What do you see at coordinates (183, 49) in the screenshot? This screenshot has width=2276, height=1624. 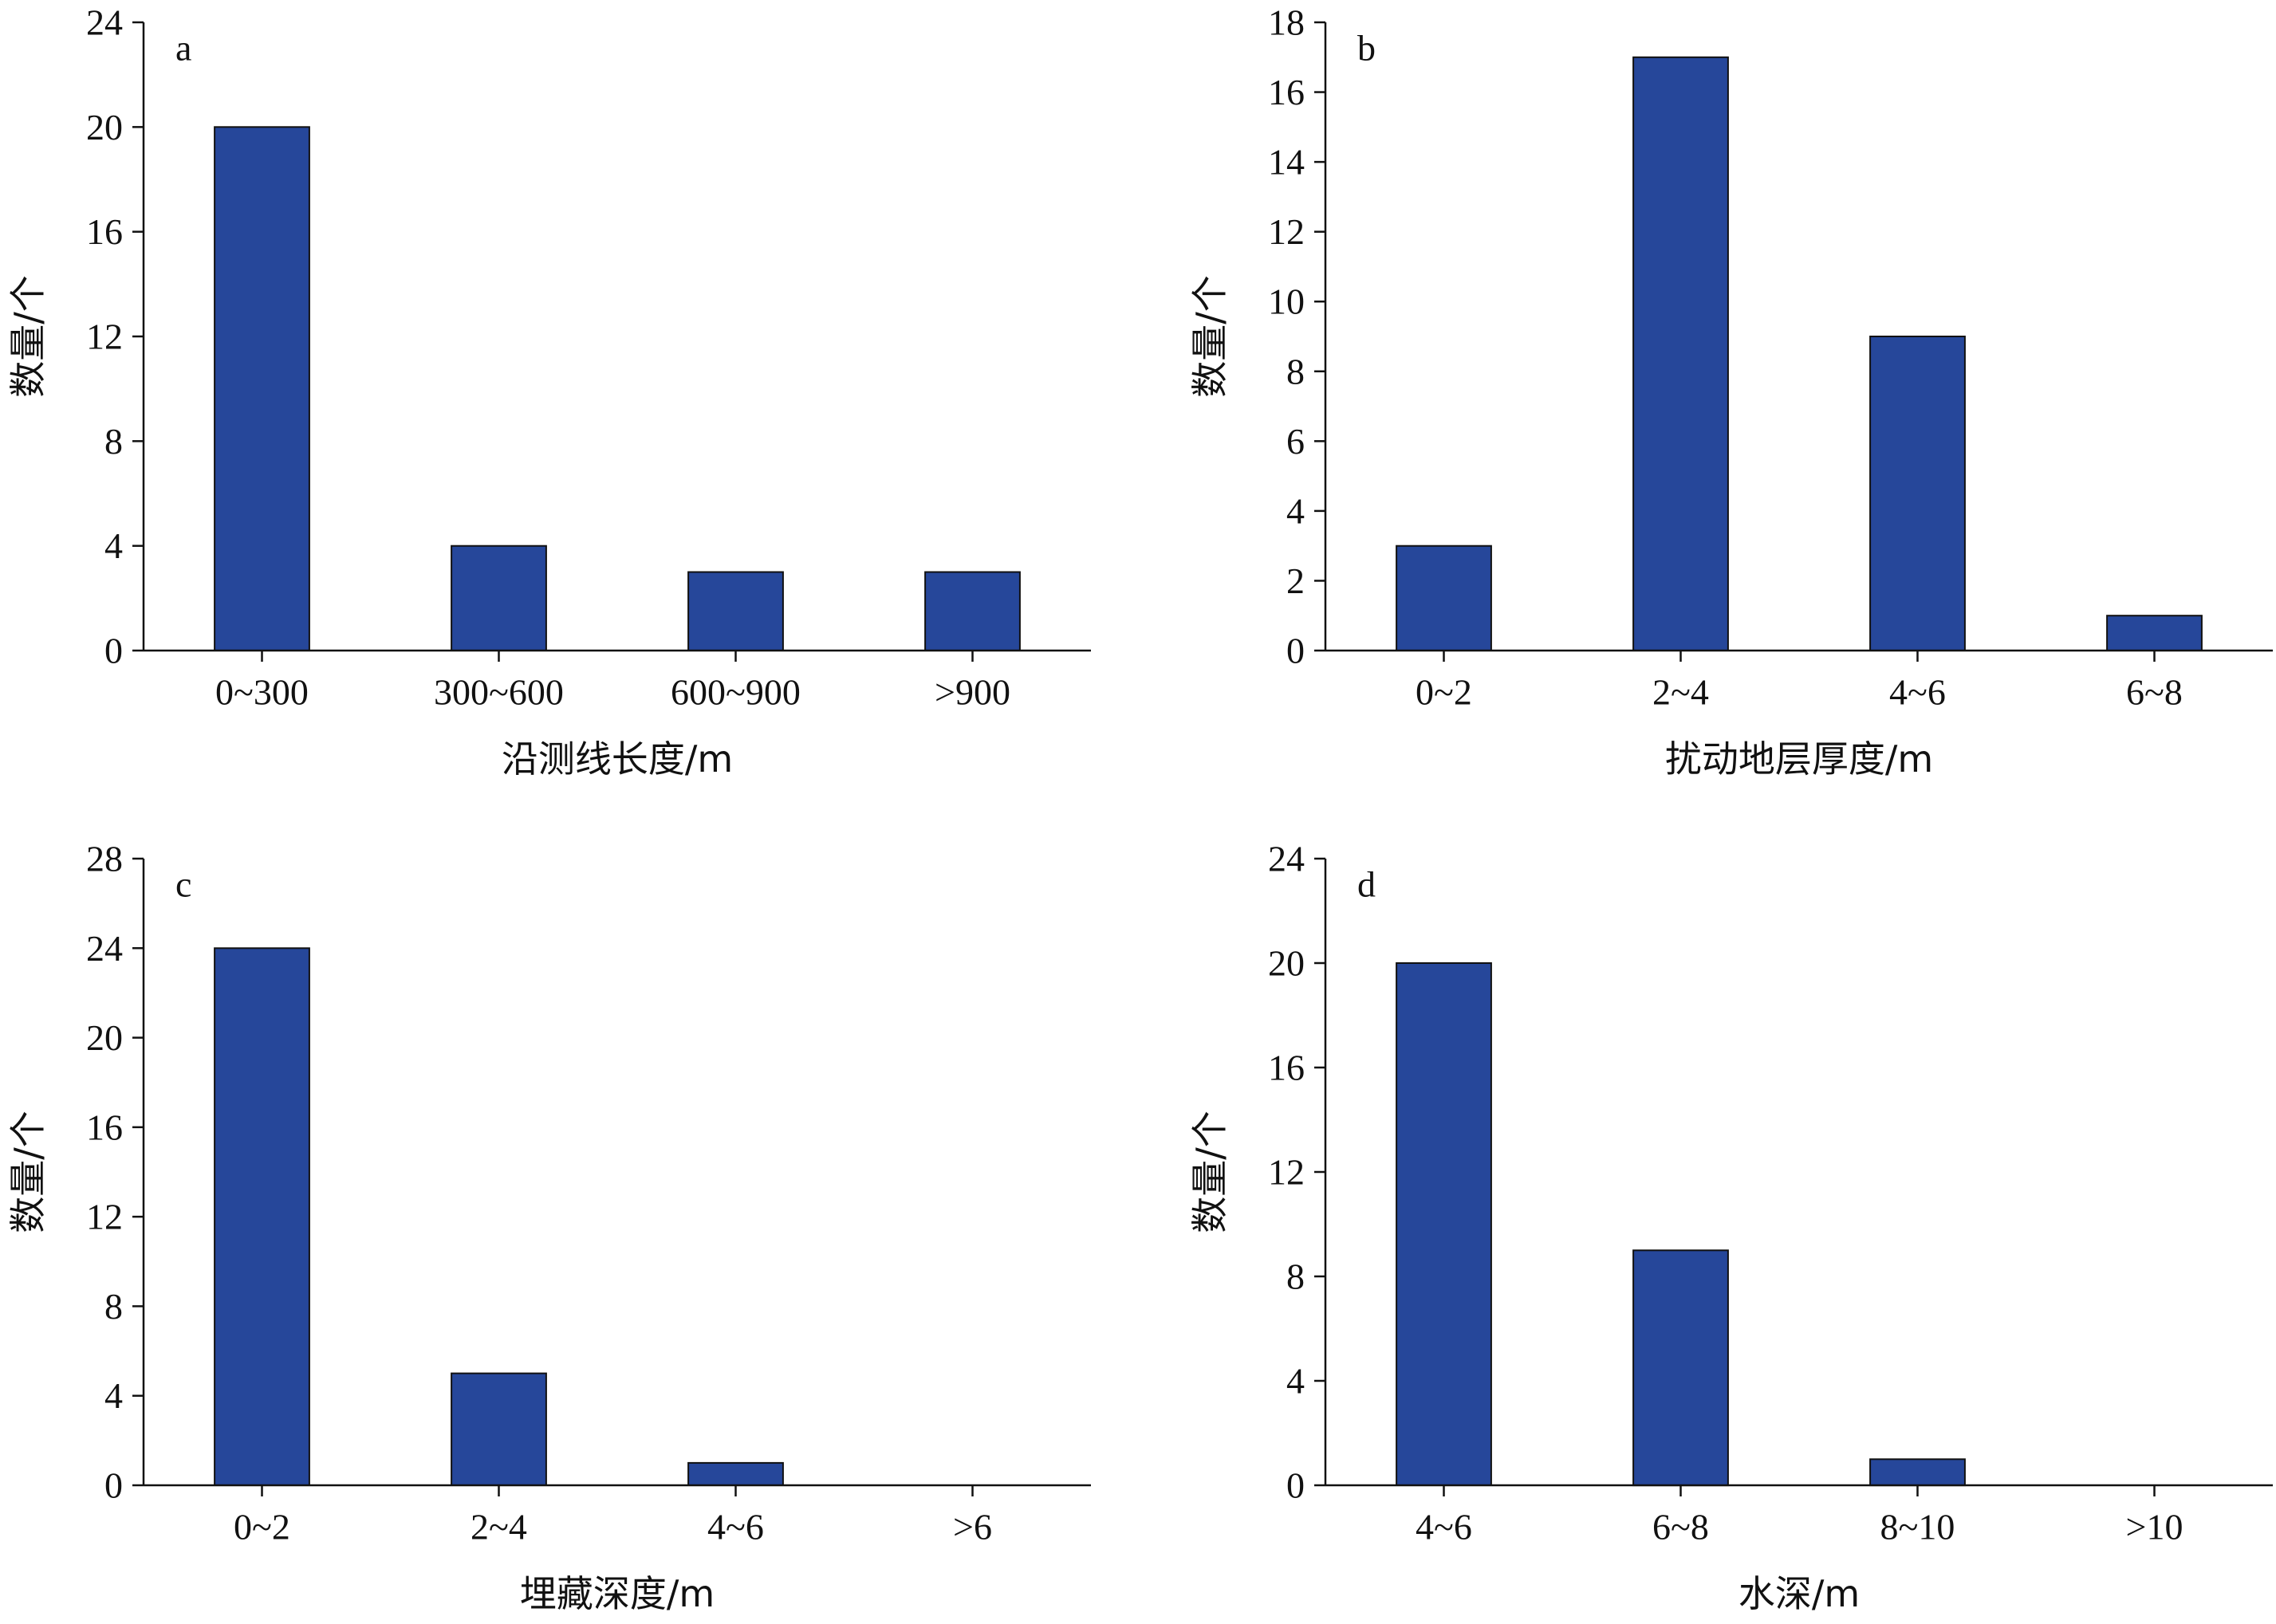 I see `panel-label-a: a` at bounding box center [183, 49].